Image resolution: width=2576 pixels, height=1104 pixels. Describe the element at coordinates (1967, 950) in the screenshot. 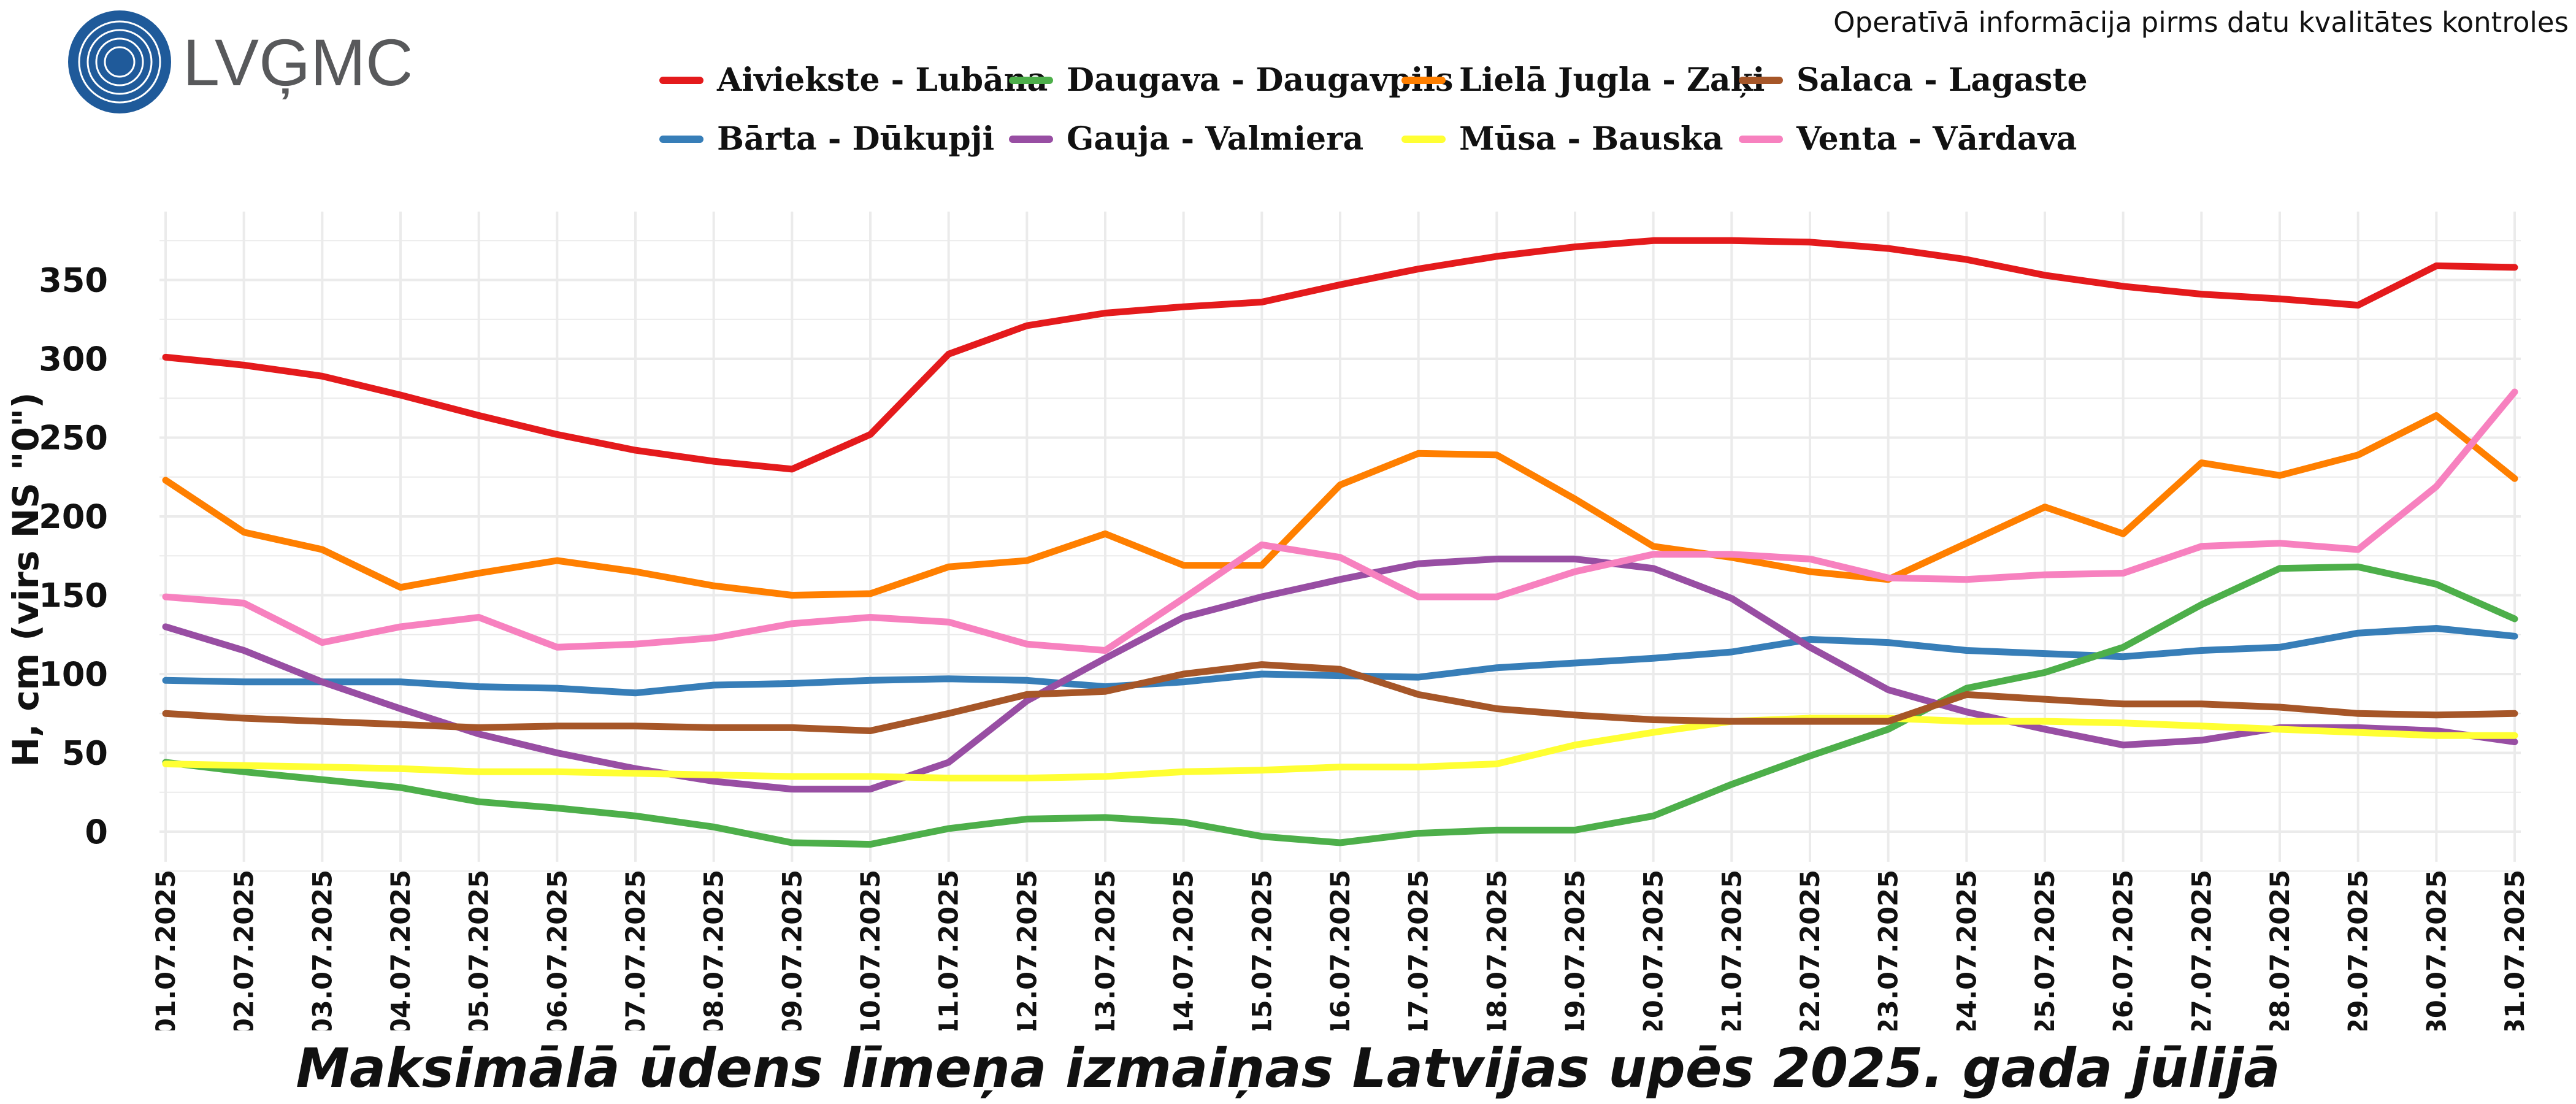

I see `x-tick-label: 24.07.2025` at that location.